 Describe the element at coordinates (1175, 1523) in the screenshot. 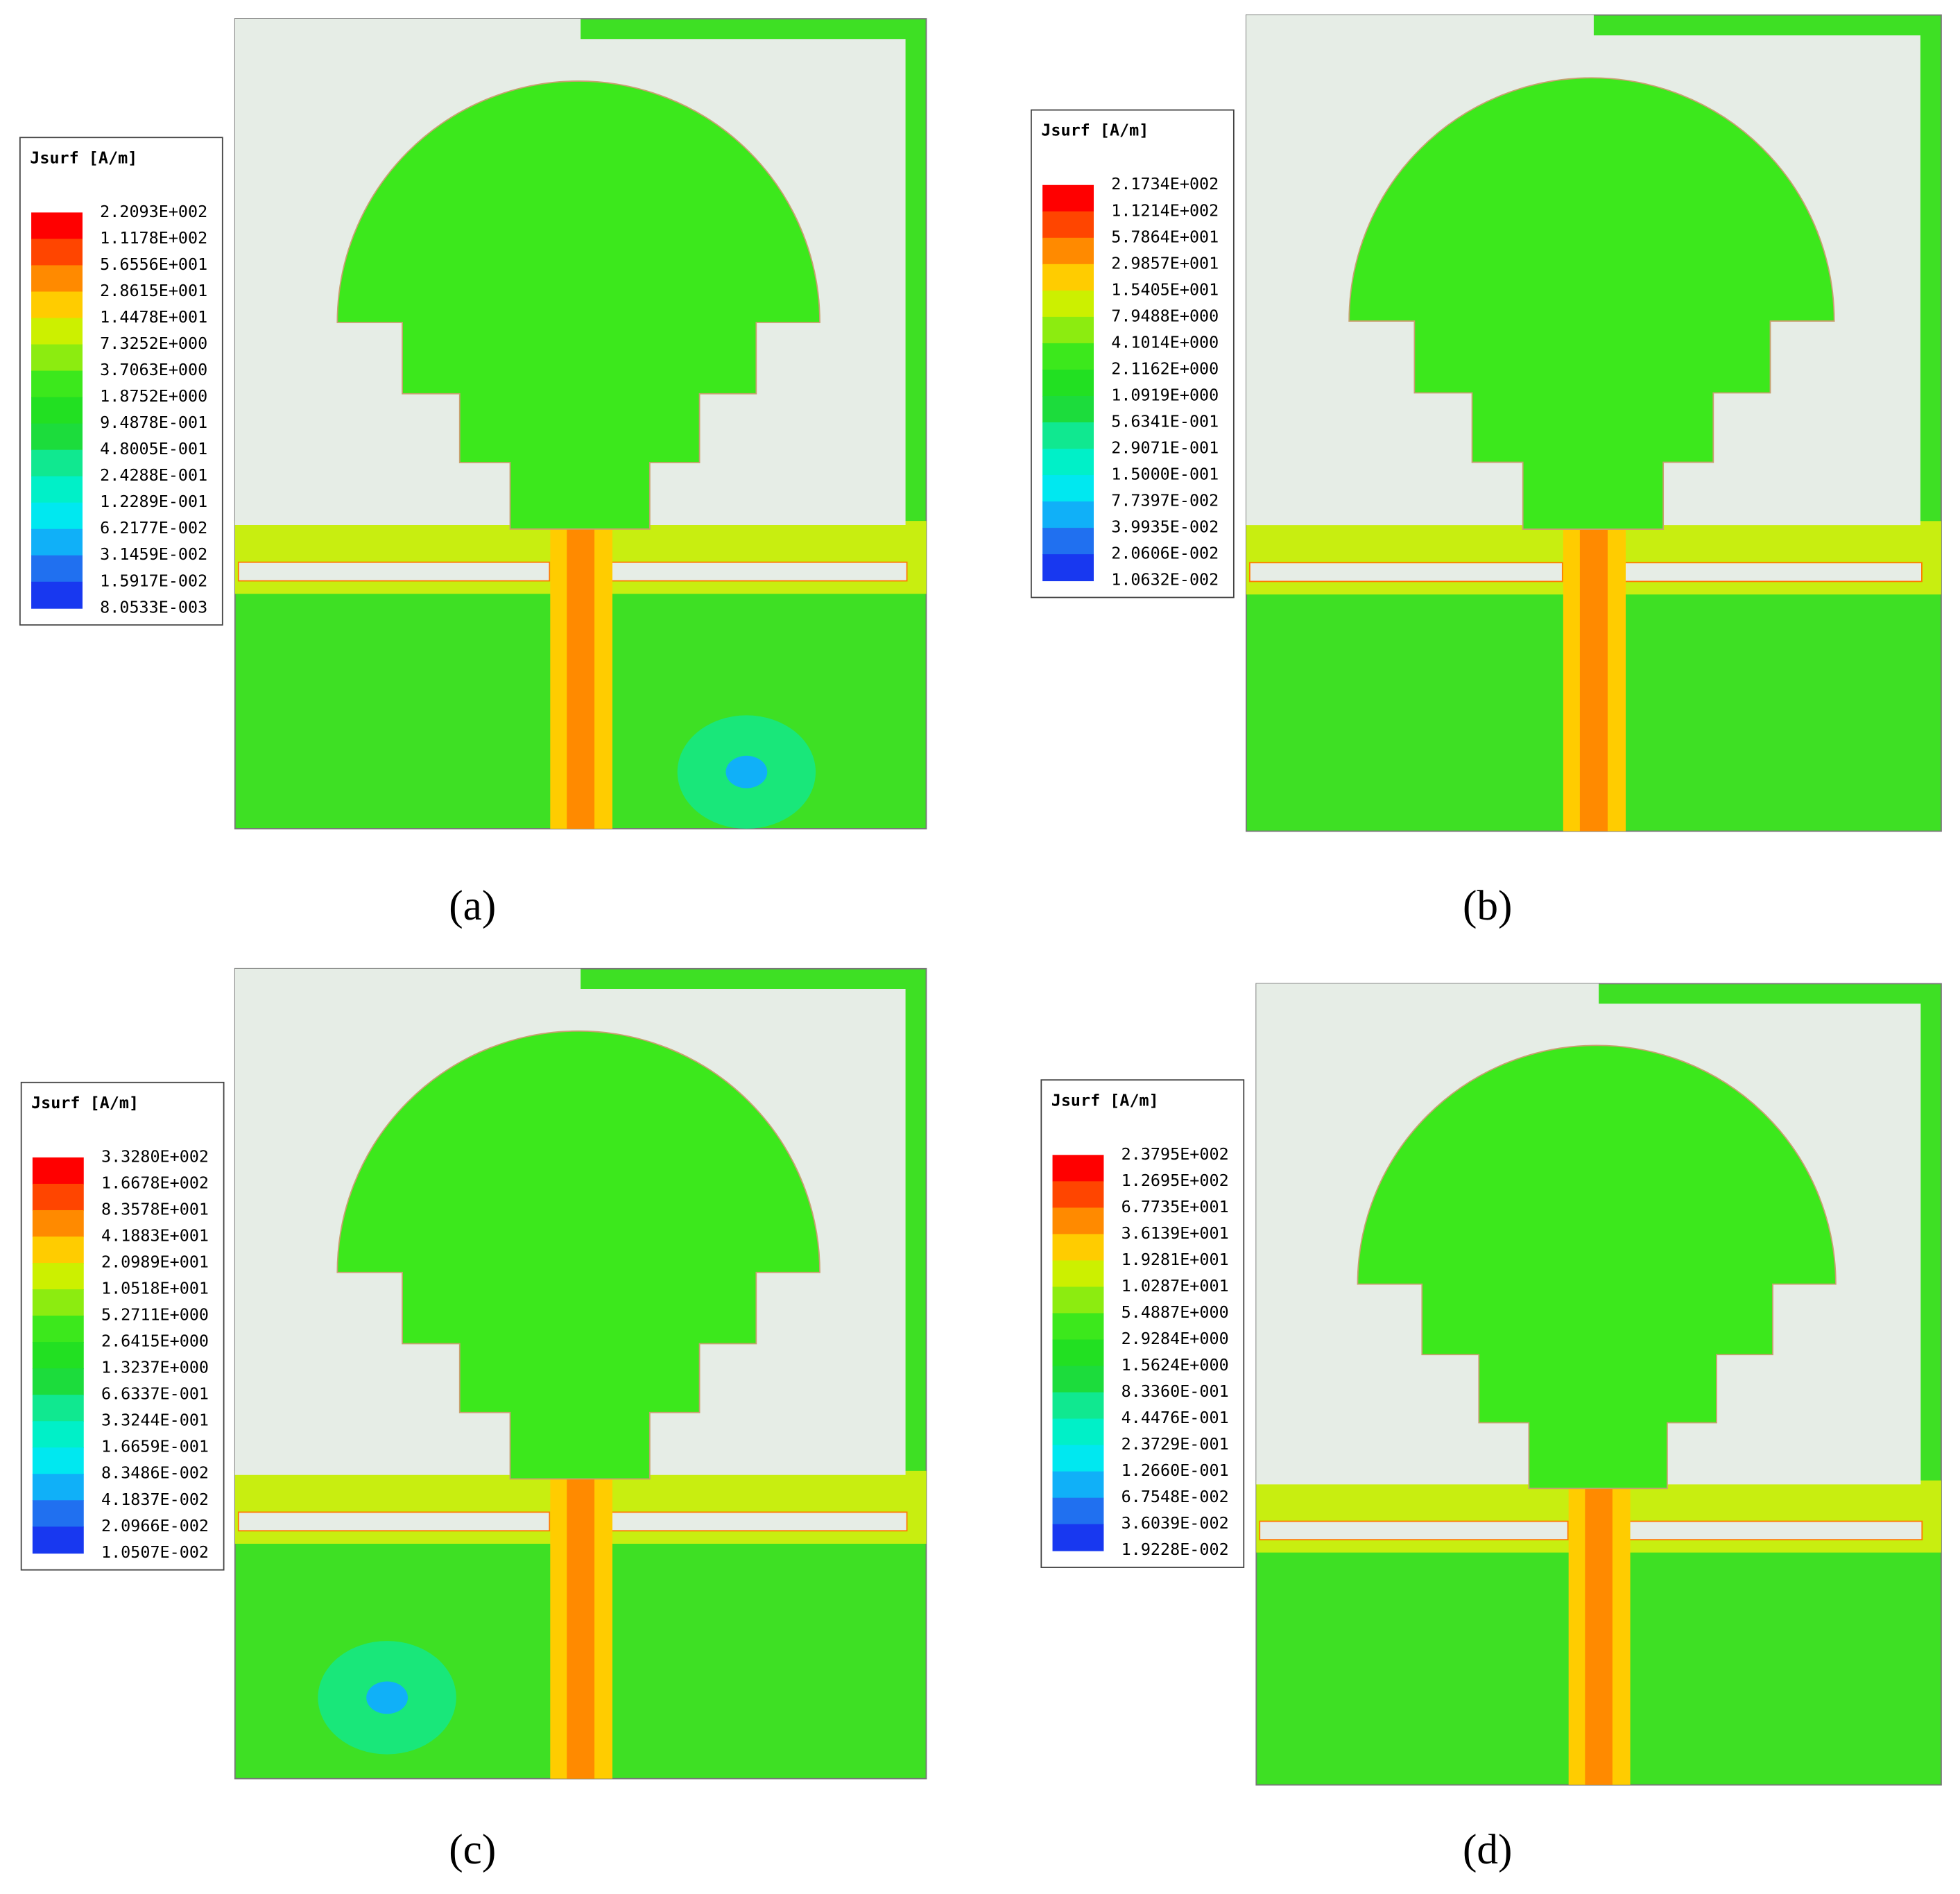

I see `legend-label: 3.6039E-002` at that location.